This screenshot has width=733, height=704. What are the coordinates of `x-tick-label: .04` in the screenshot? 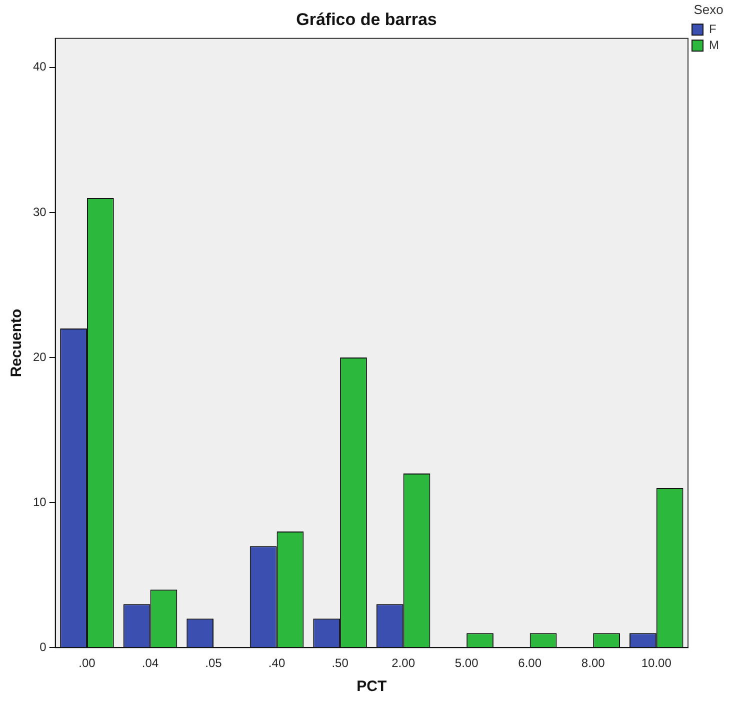 It's located at (150, 663).